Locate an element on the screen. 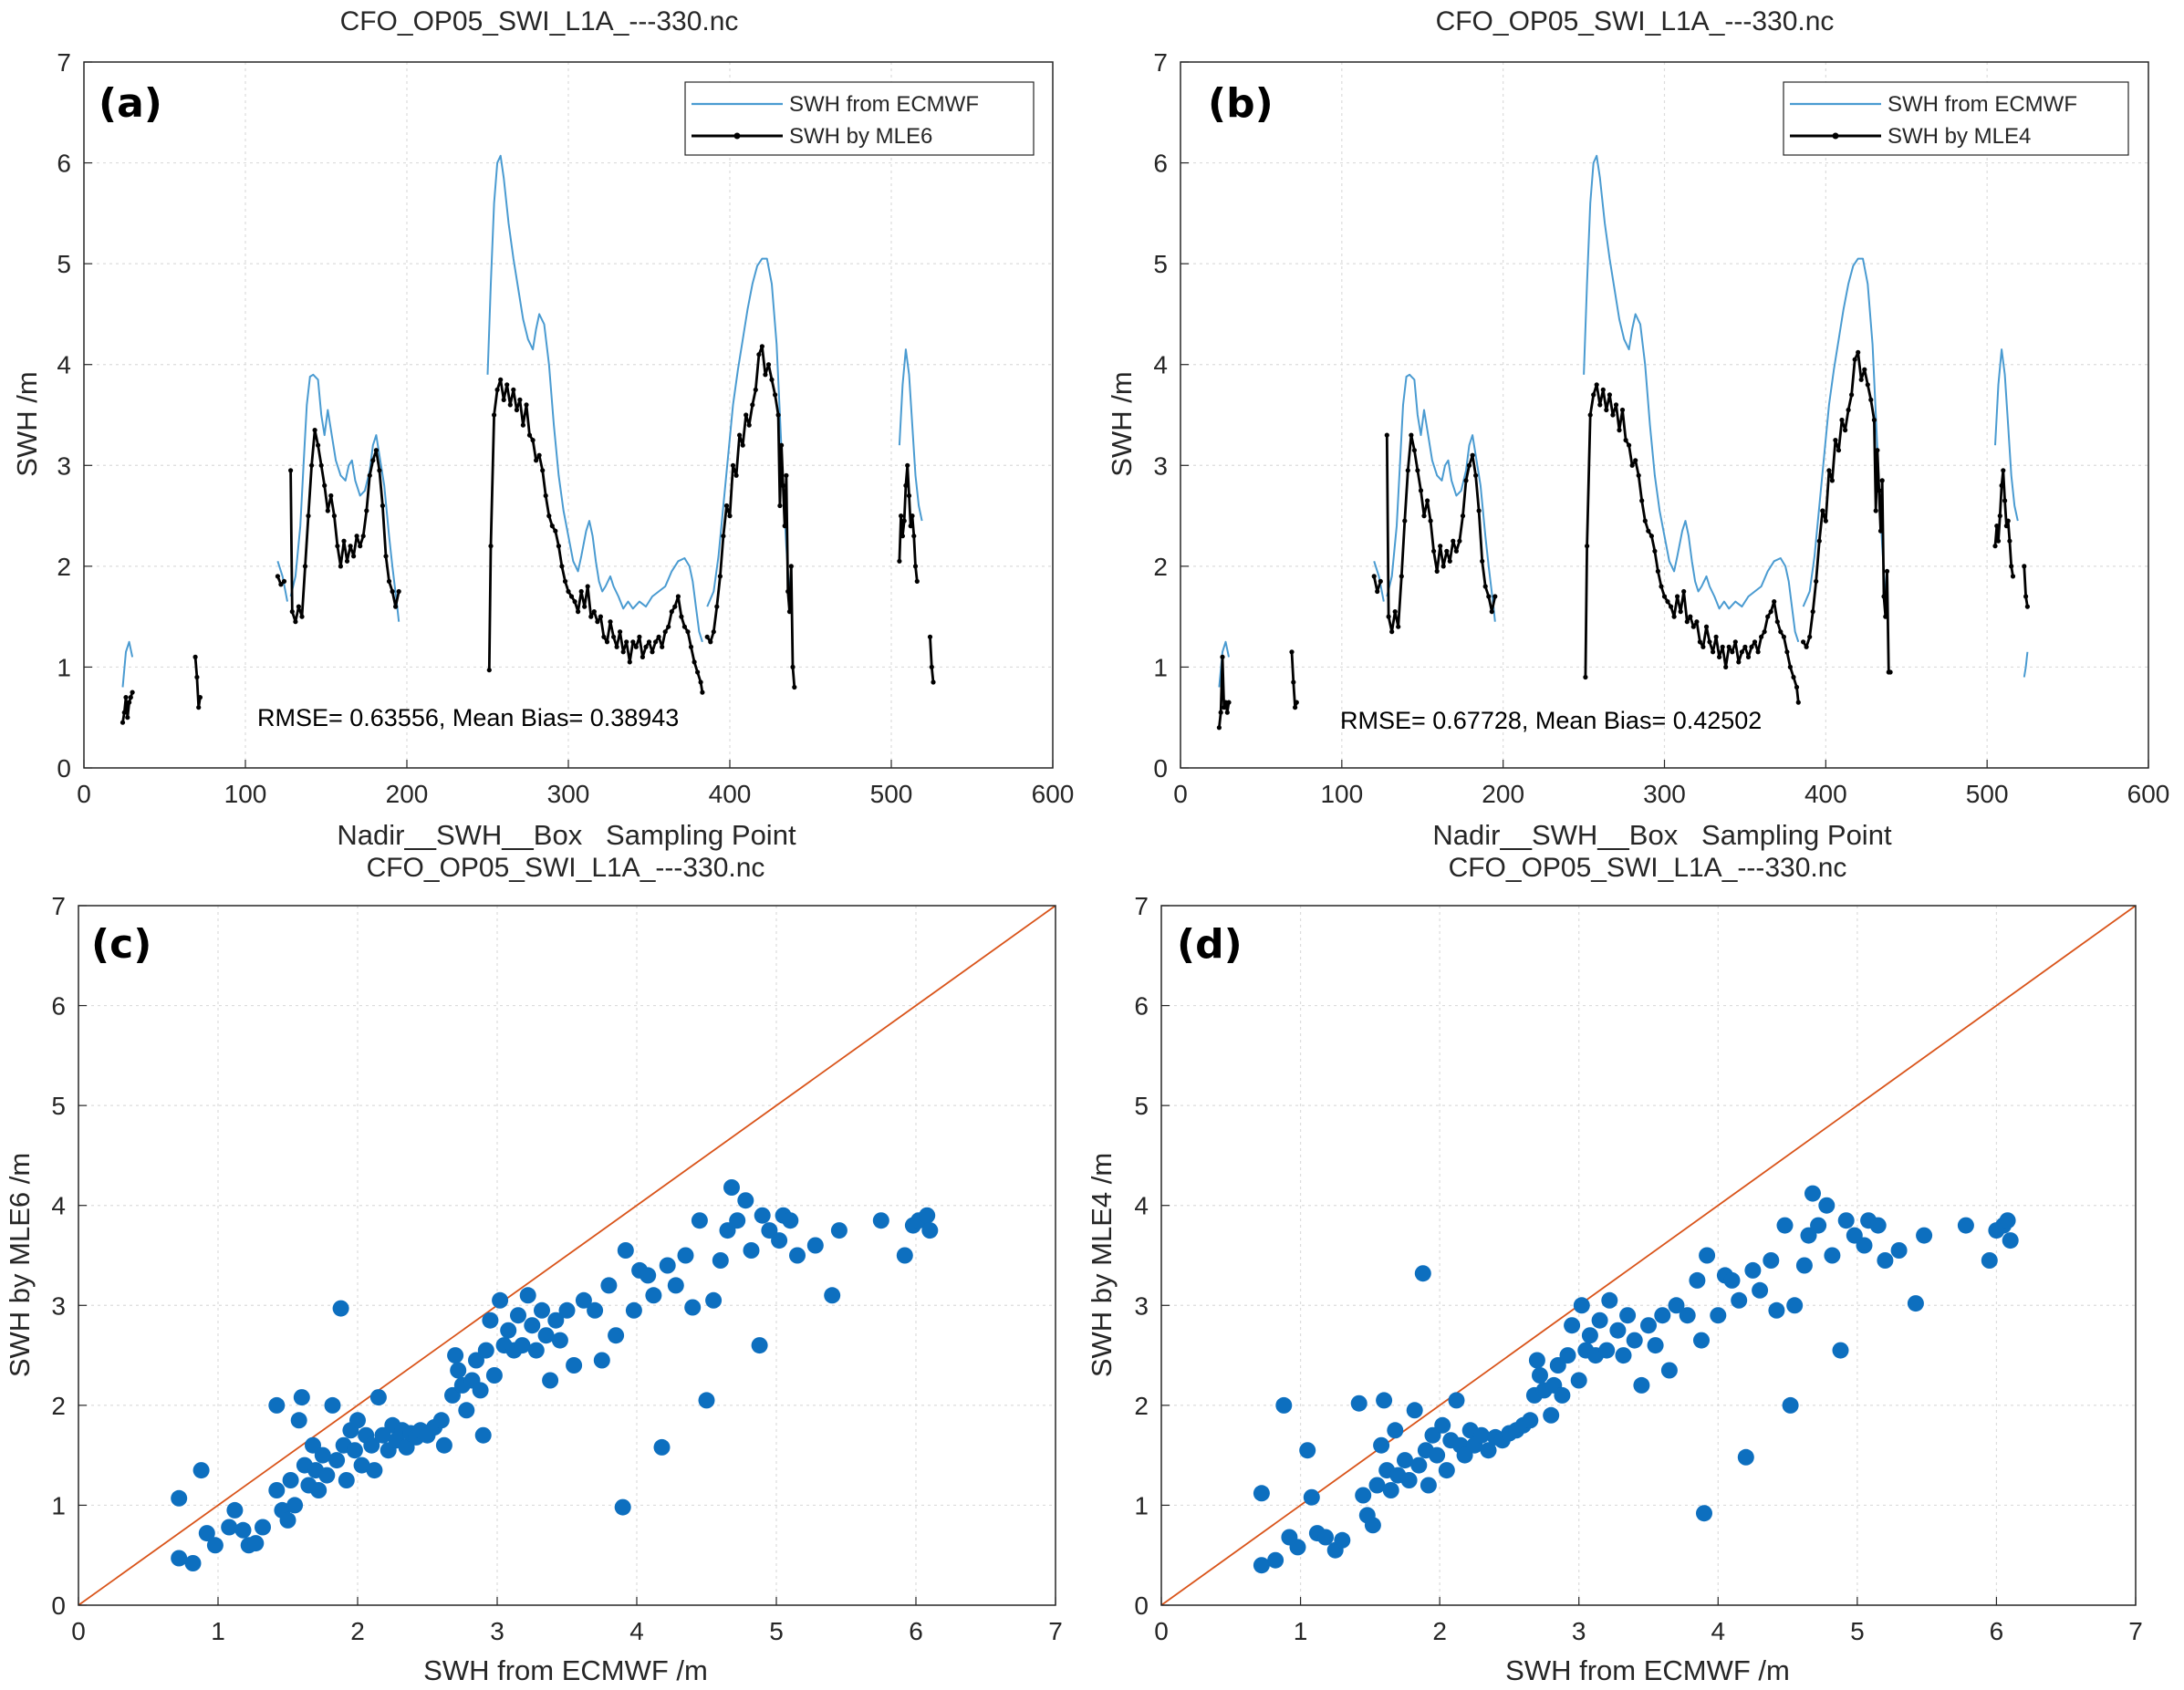 The height and width of the screenshot is (1690, 2184). panel-d-x-tick-label: 7 is located at coordinates (2135, 1631).